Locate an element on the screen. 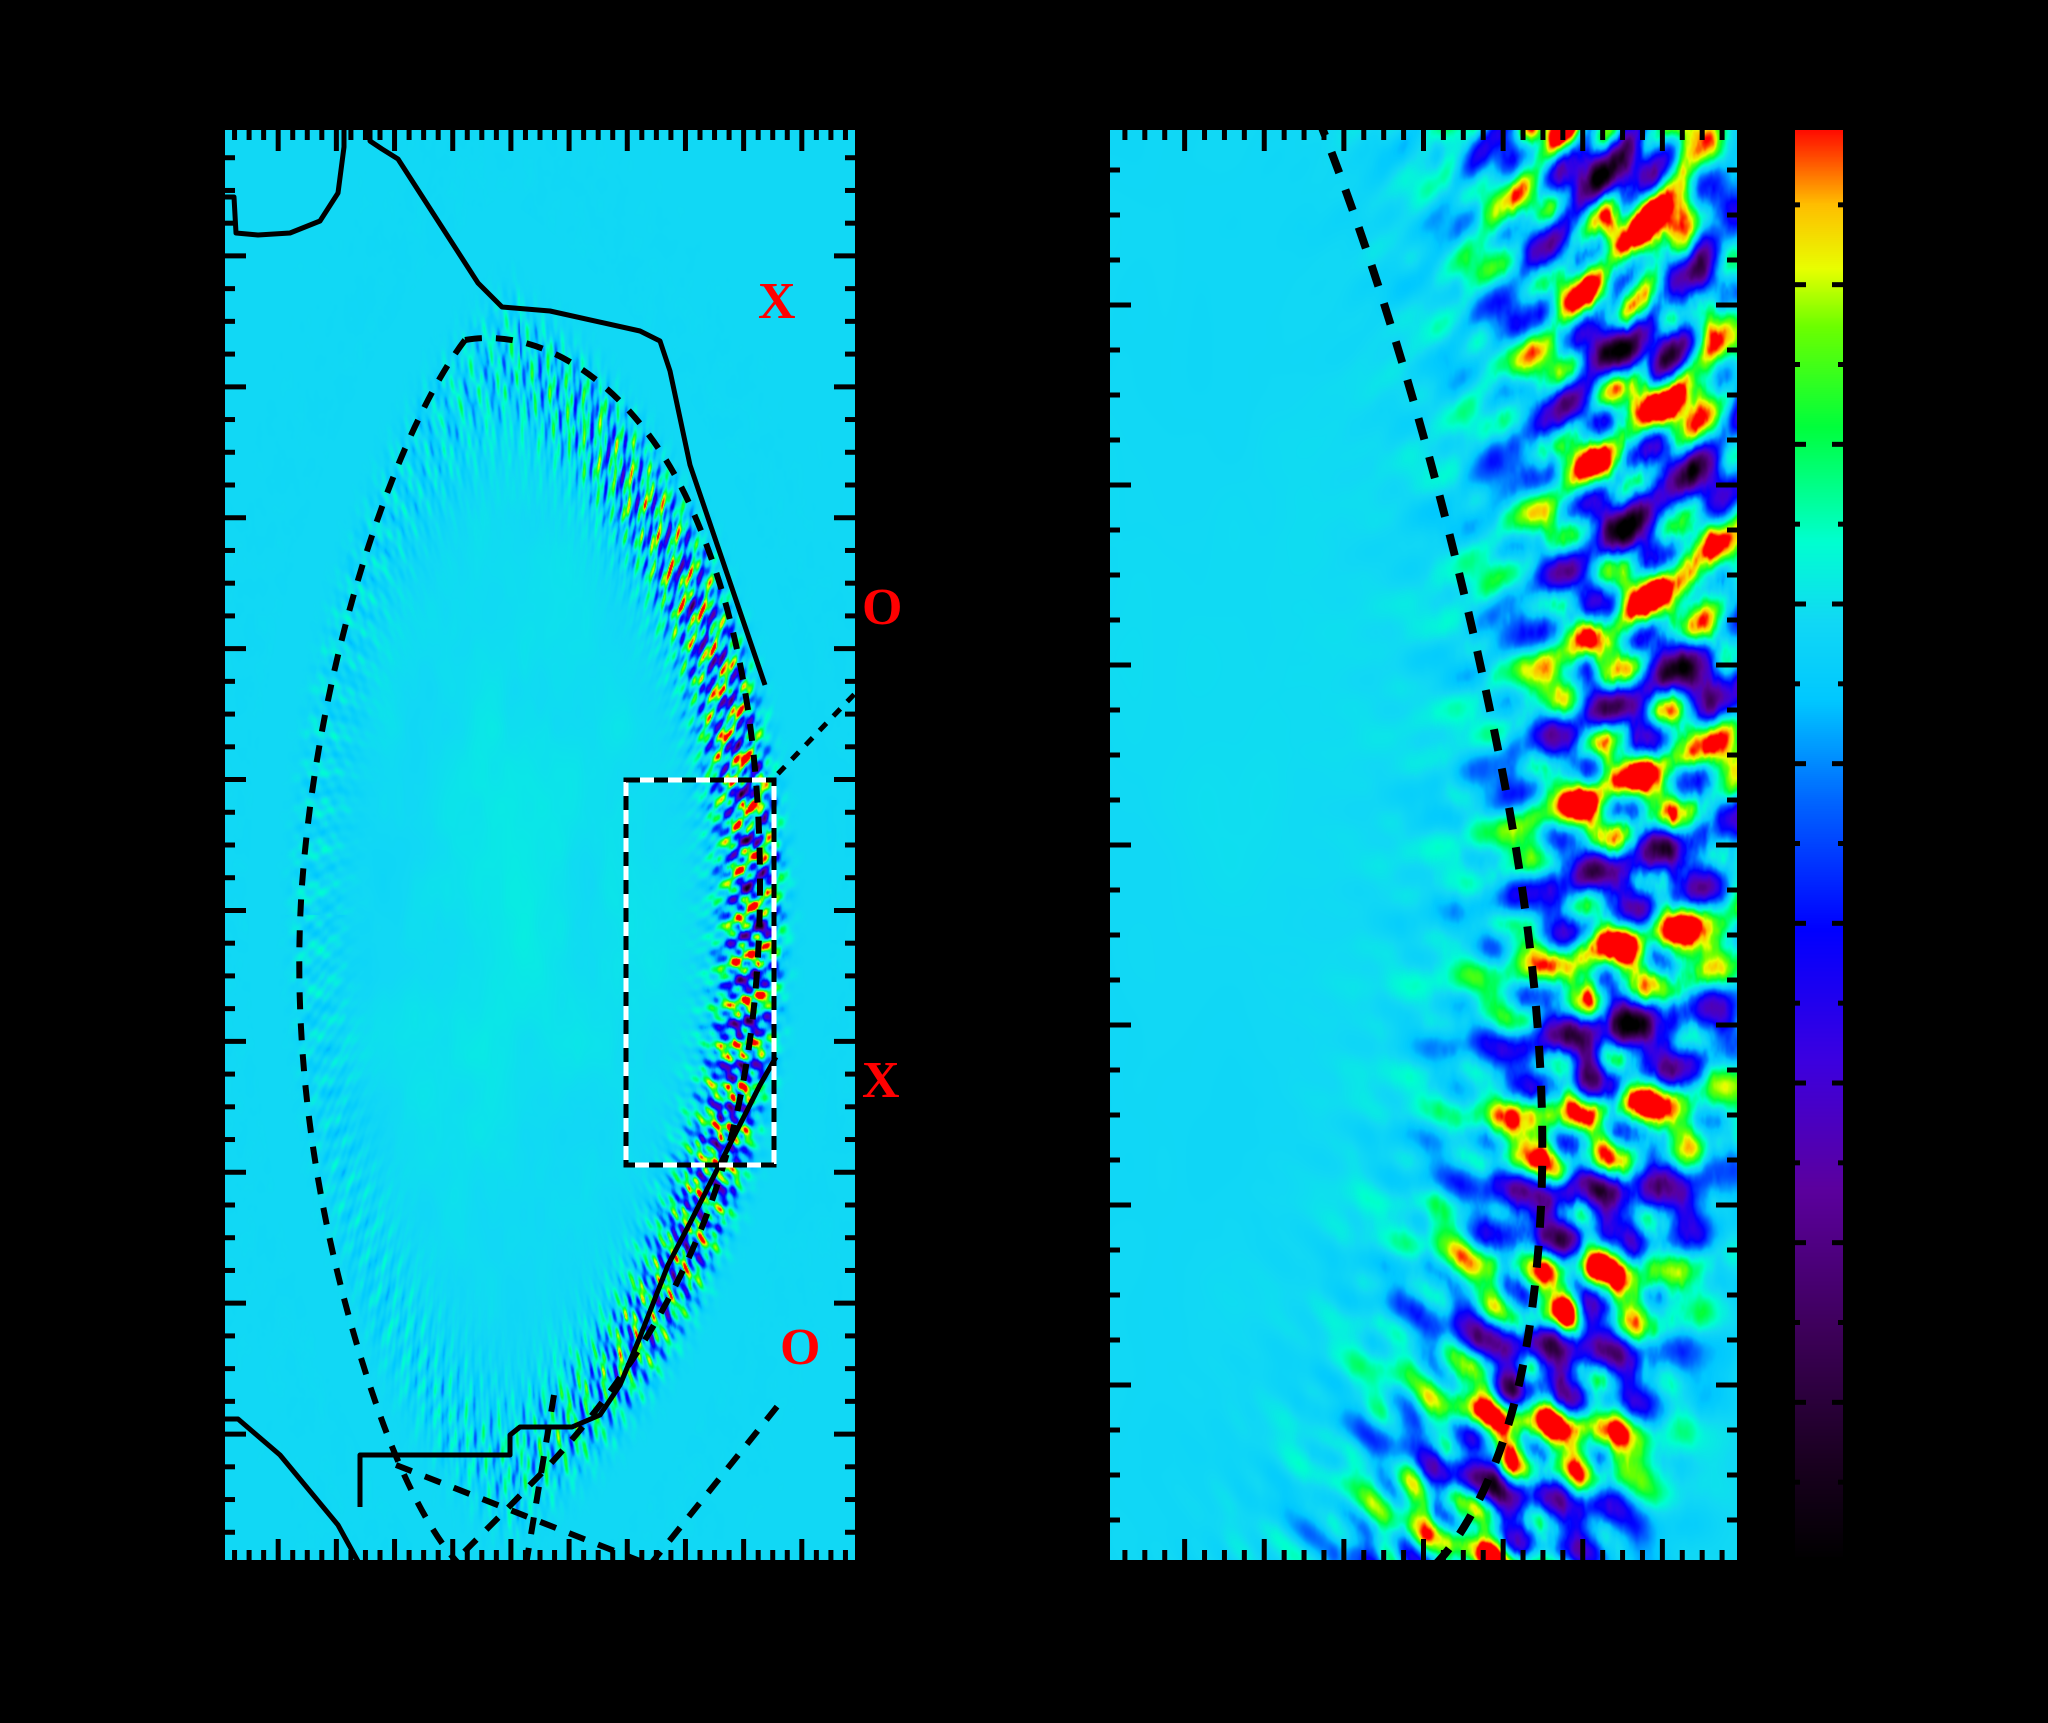 This screenshot has width=2048, height=1723. colorbar-gradient is located at coordinates (1819, 843).